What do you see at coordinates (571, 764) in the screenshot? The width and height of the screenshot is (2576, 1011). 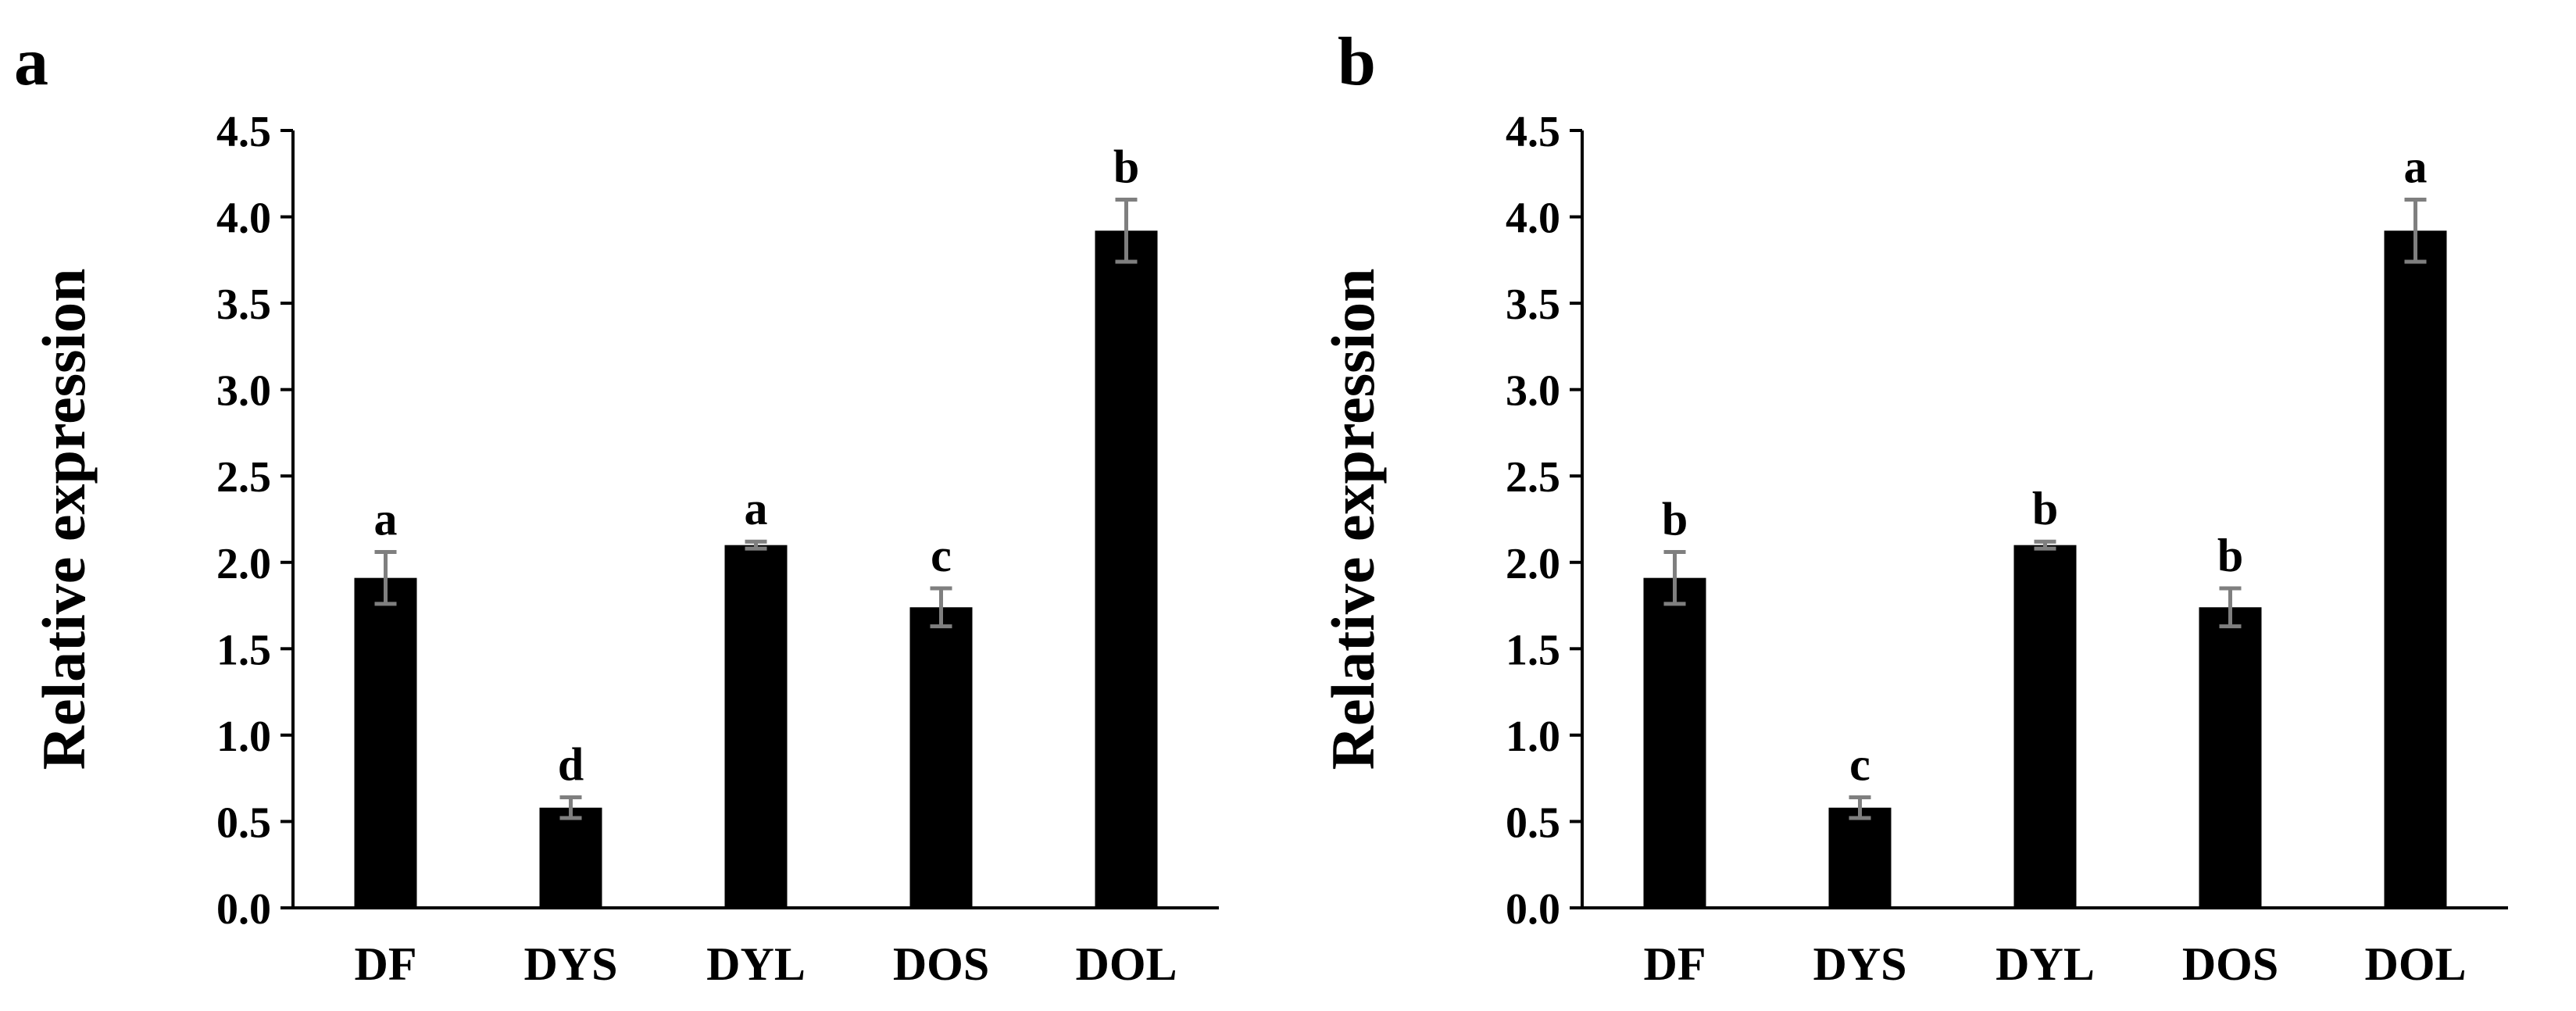 I see `significance-label: d` at bounding box center [571, 764].